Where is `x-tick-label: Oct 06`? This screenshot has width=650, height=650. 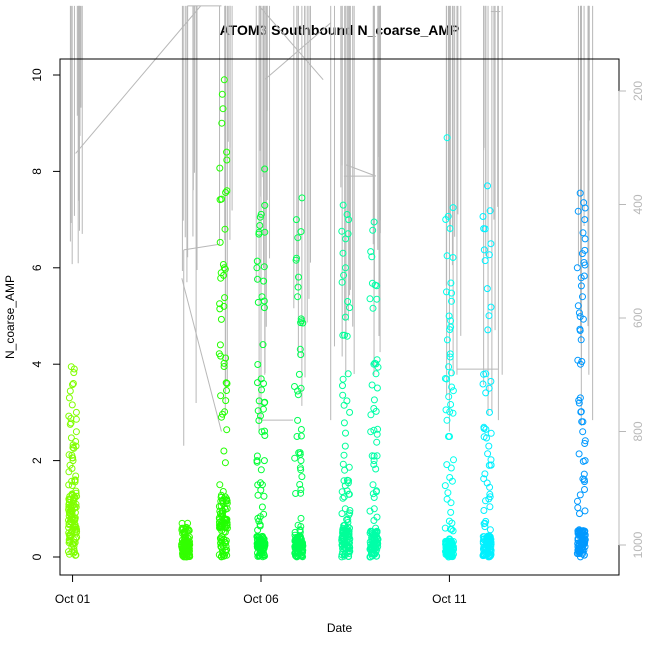 x-tick-label: Oct 06 is located at coordinates (261, 599).